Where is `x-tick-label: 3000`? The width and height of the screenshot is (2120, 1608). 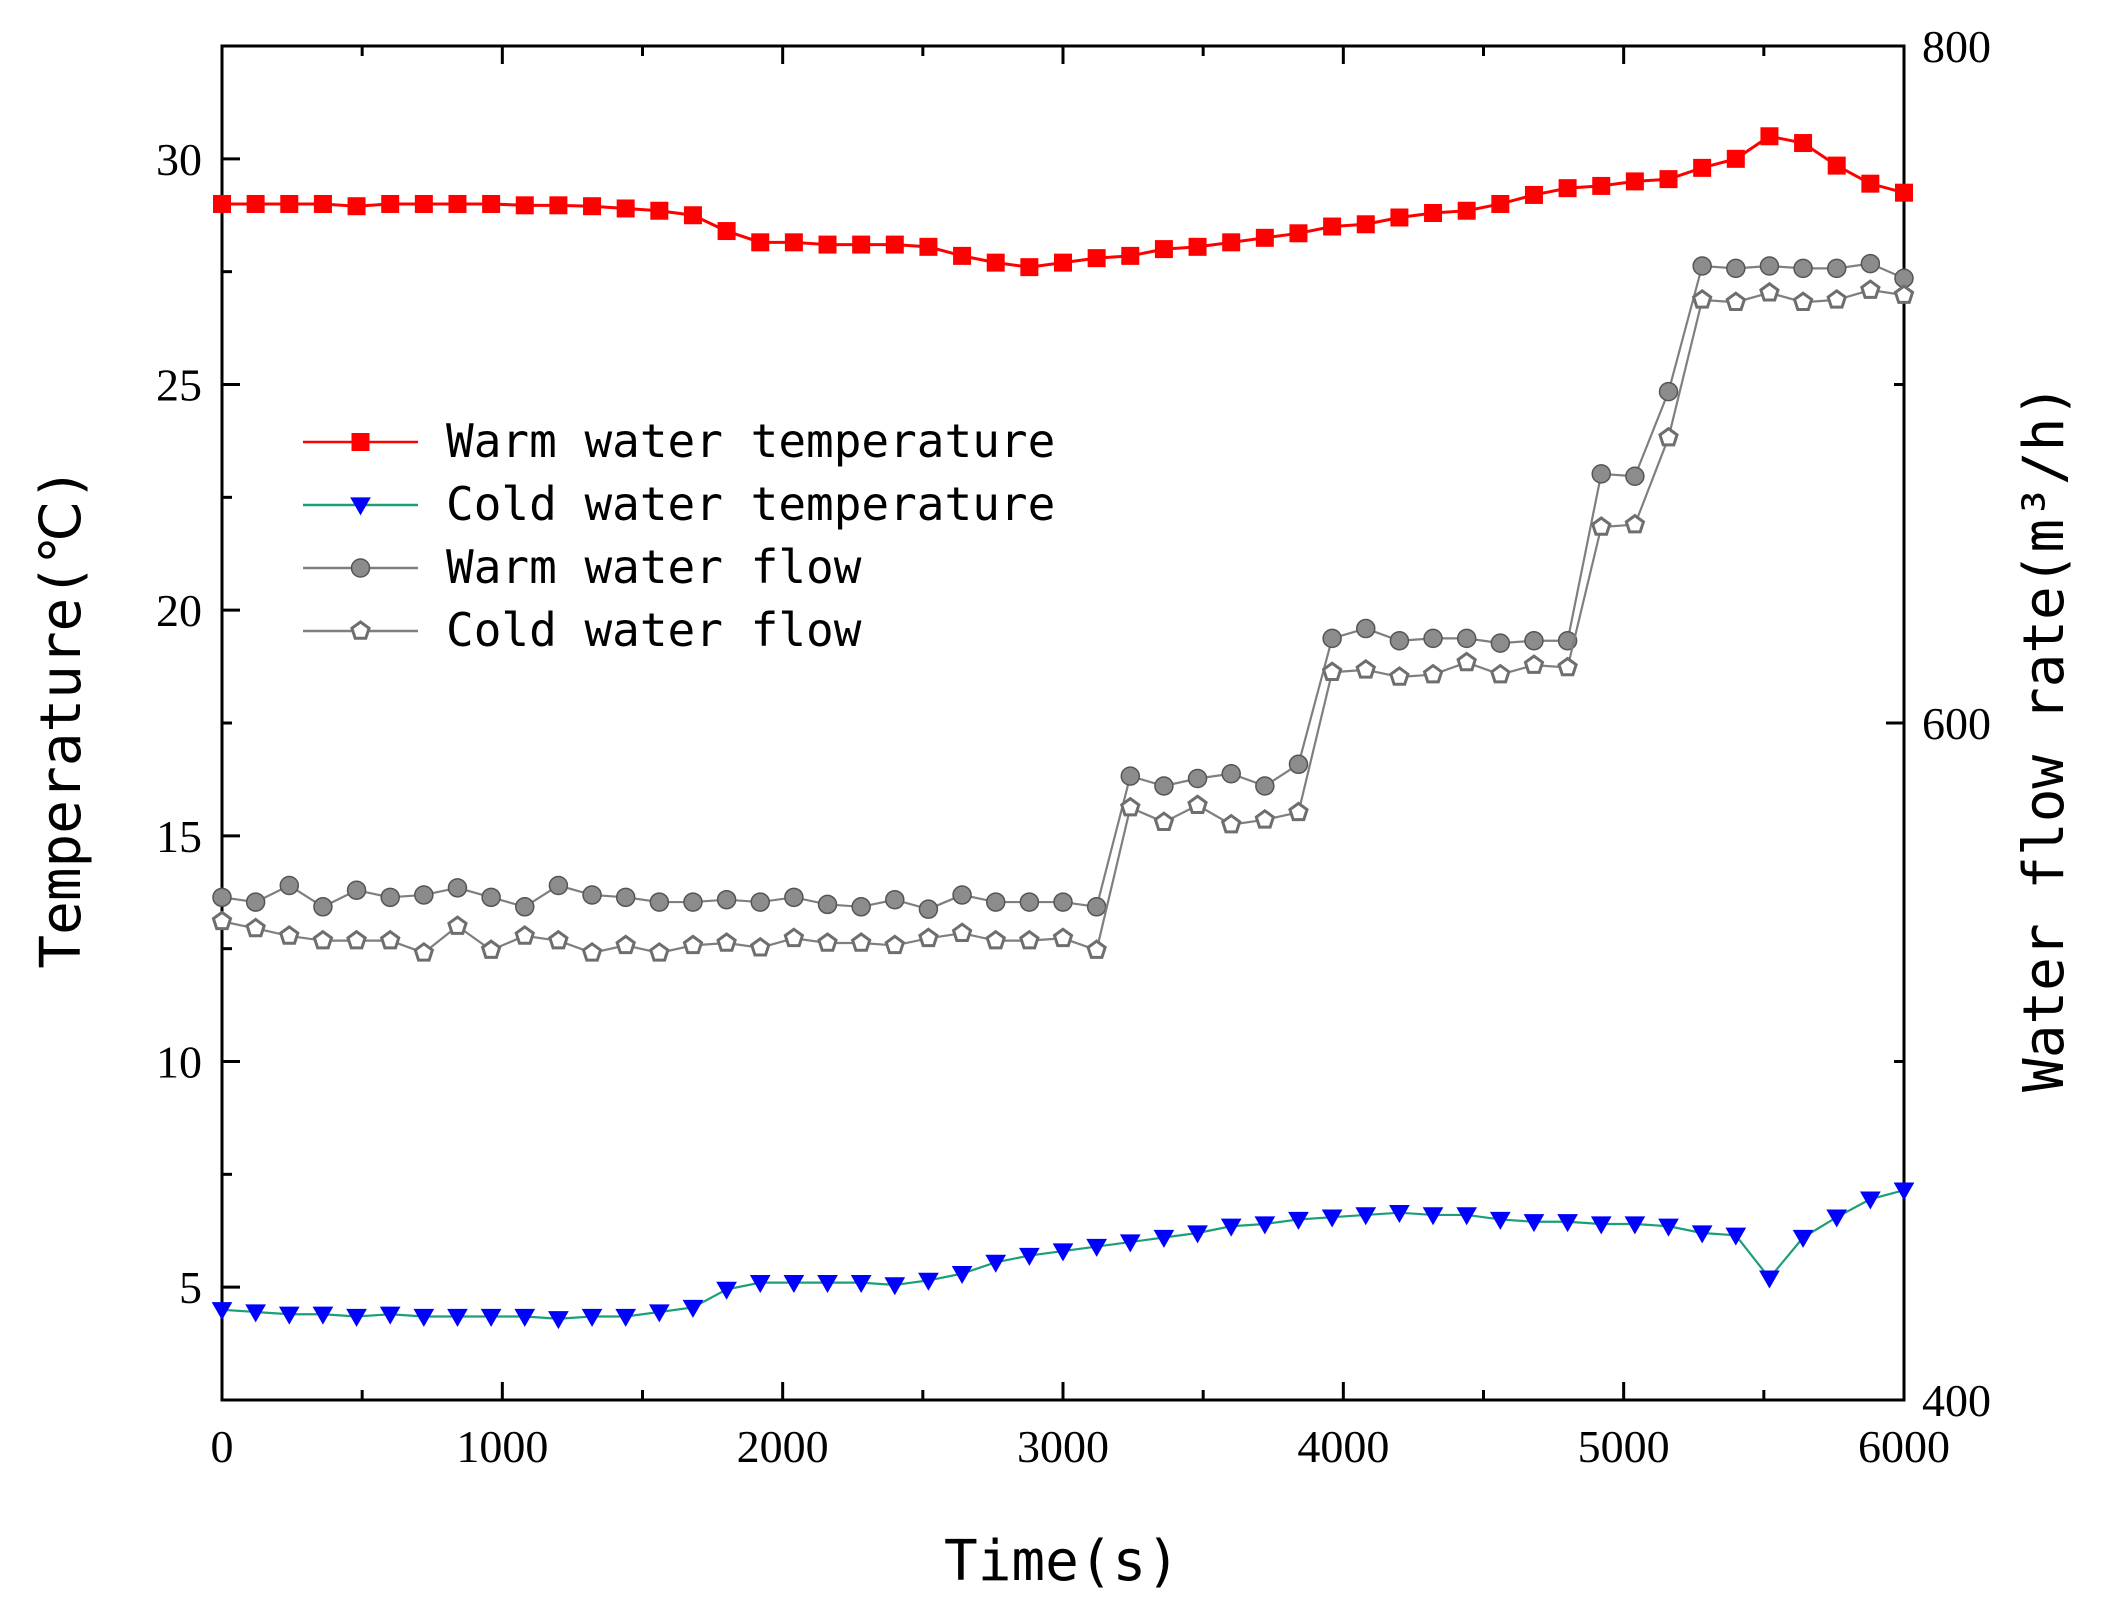 x-tick-label: 3000 is located at coordinates (1063, 1446).